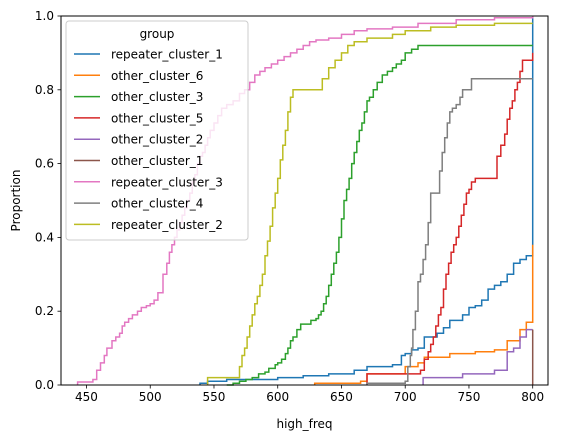 This screenshot has width=567, height=442. I want to click on x-tick-label: 750, so click(469, 397).